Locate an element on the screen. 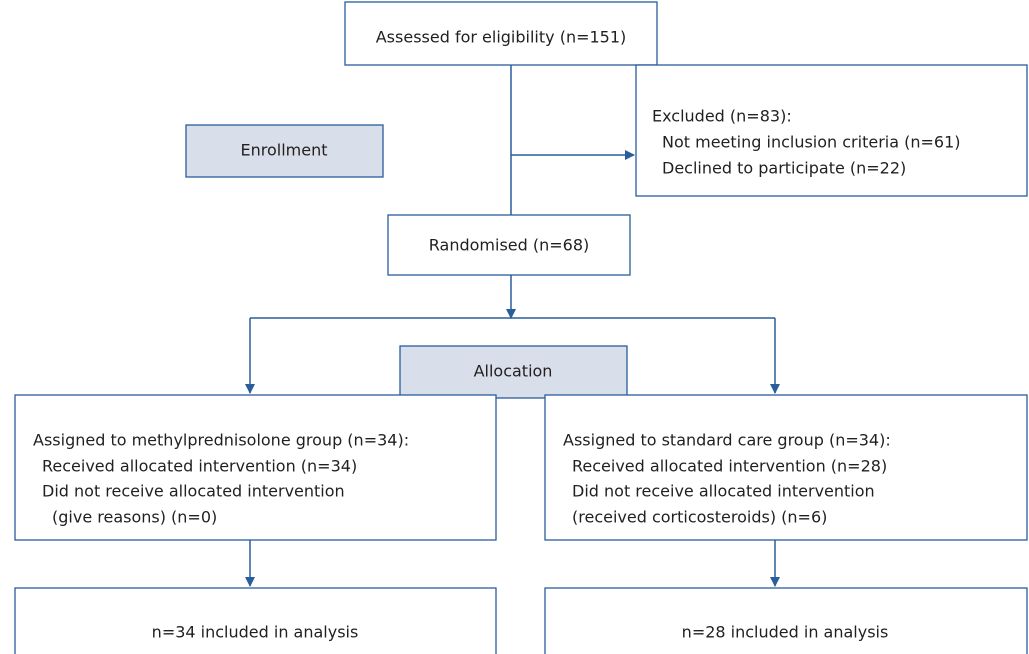 Image resolution: width=1029 pixels, height=654 pixels. node-text: (received corticosteroids) (n=6) is located at coordinates (699, 517).